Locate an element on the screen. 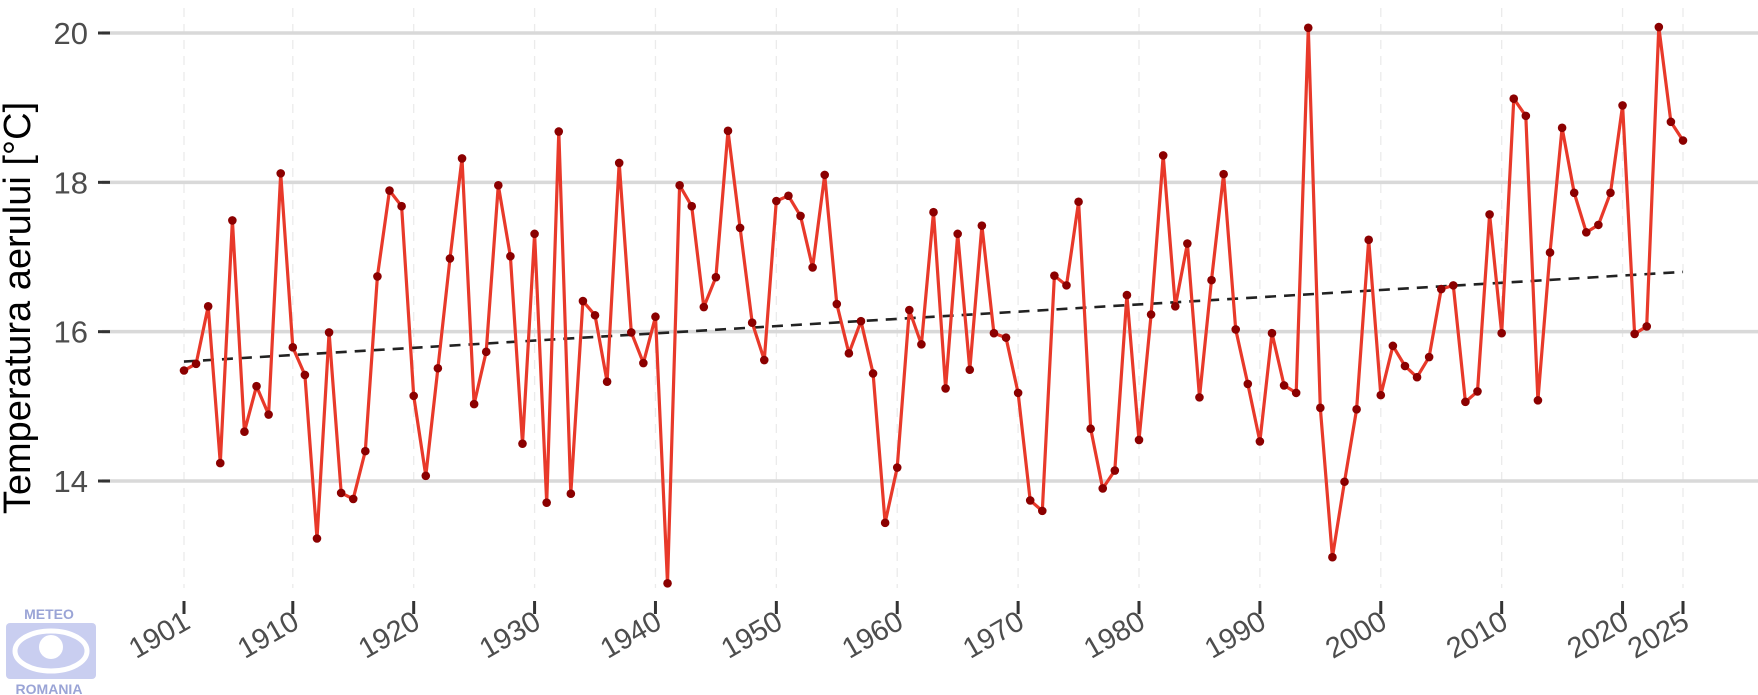 This screenshot has height=695, width=1758. x-tick-label: 1950 is located at coordinates (752, 635).